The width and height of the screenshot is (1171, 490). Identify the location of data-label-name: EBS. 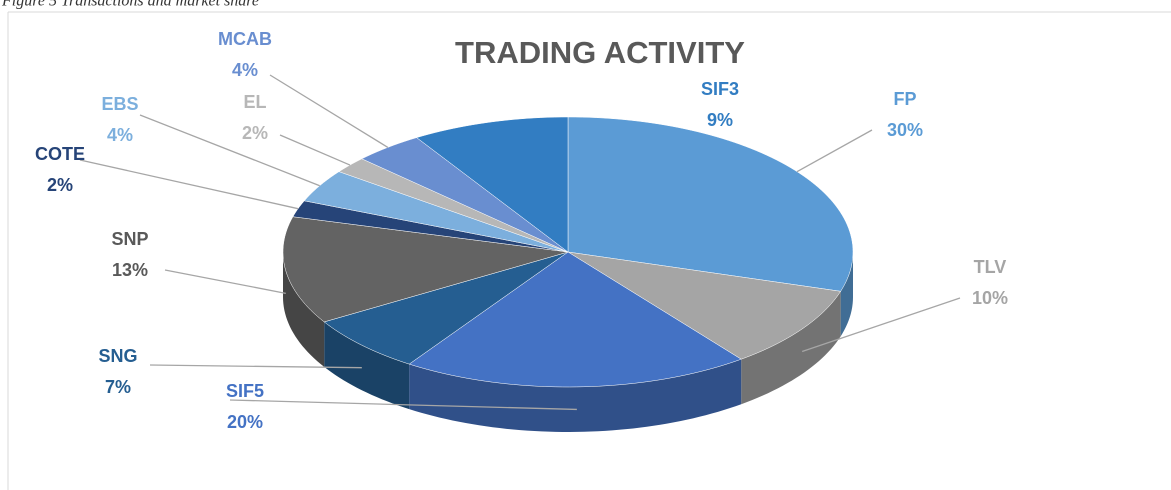
(119, 104).